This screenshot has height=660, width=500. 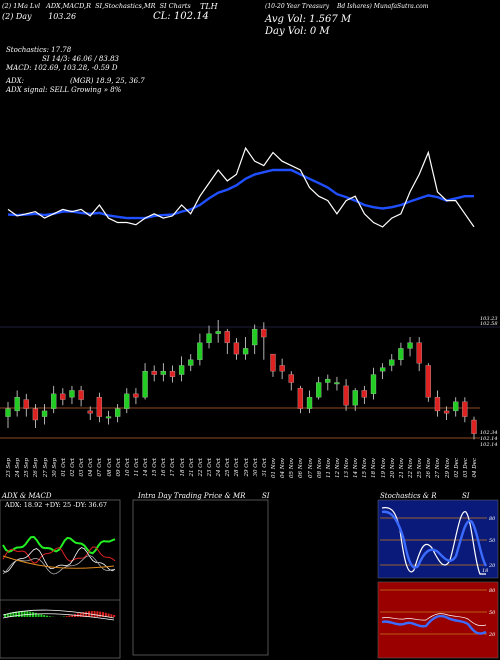 I want to click on si-label: SI 14/3: 46.06 / 83.83, so click(x=80, y=59).